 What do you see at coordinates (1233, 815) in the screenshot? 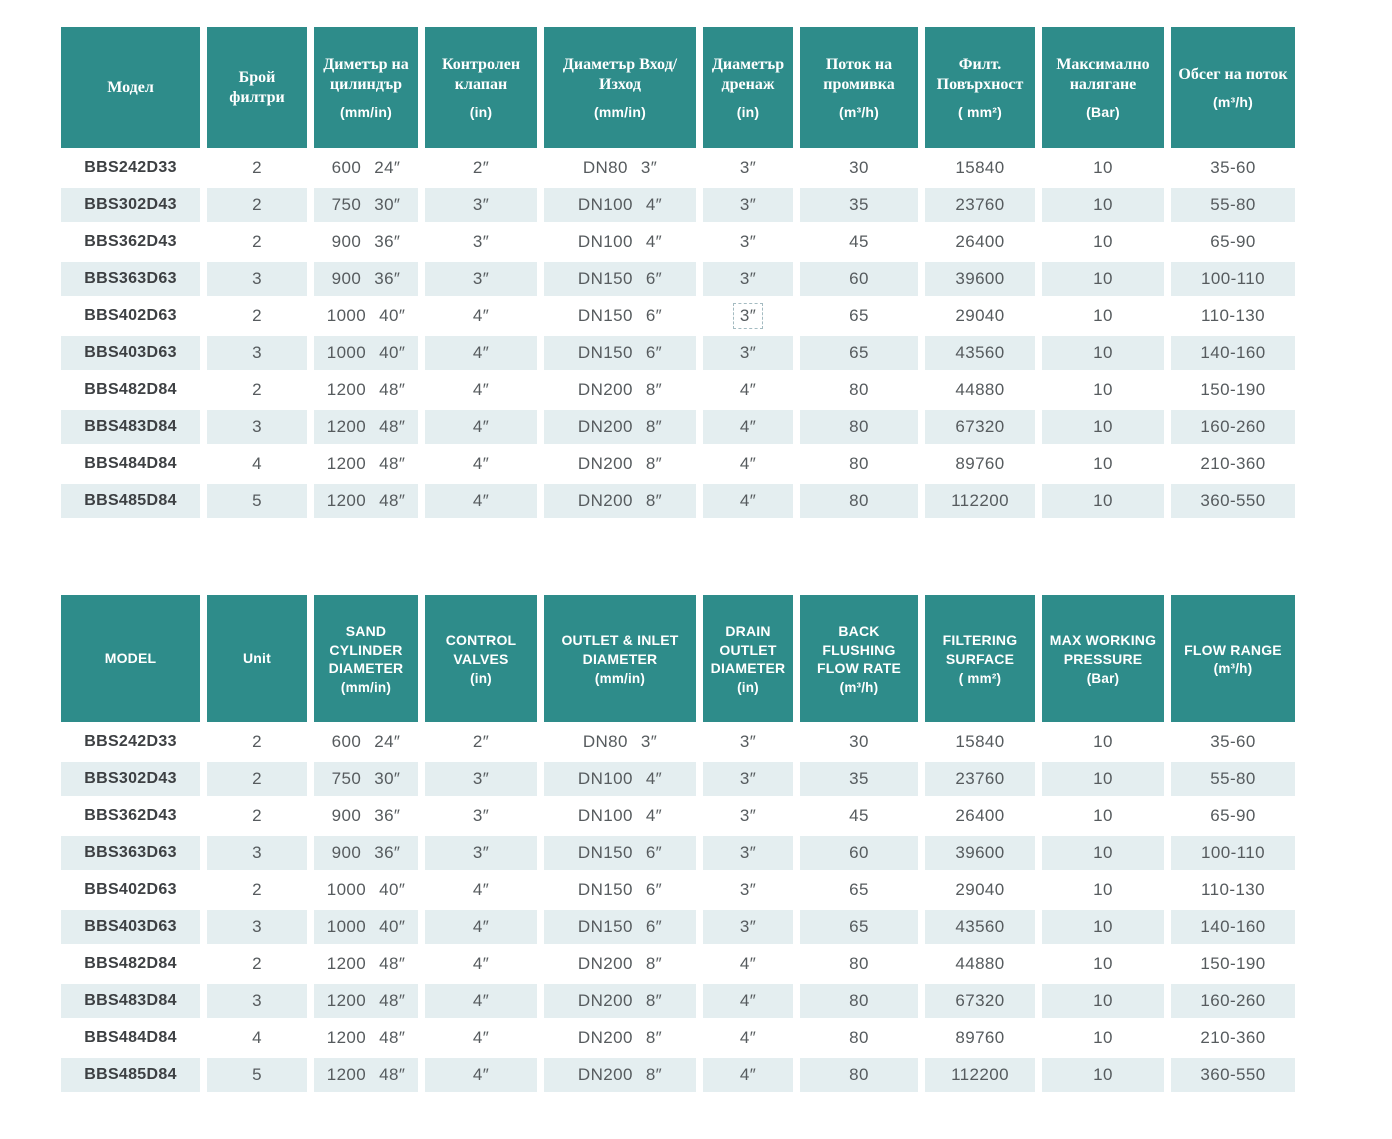
I see `cell-flow-range: 65-90` at bounding box center [1233, 815].